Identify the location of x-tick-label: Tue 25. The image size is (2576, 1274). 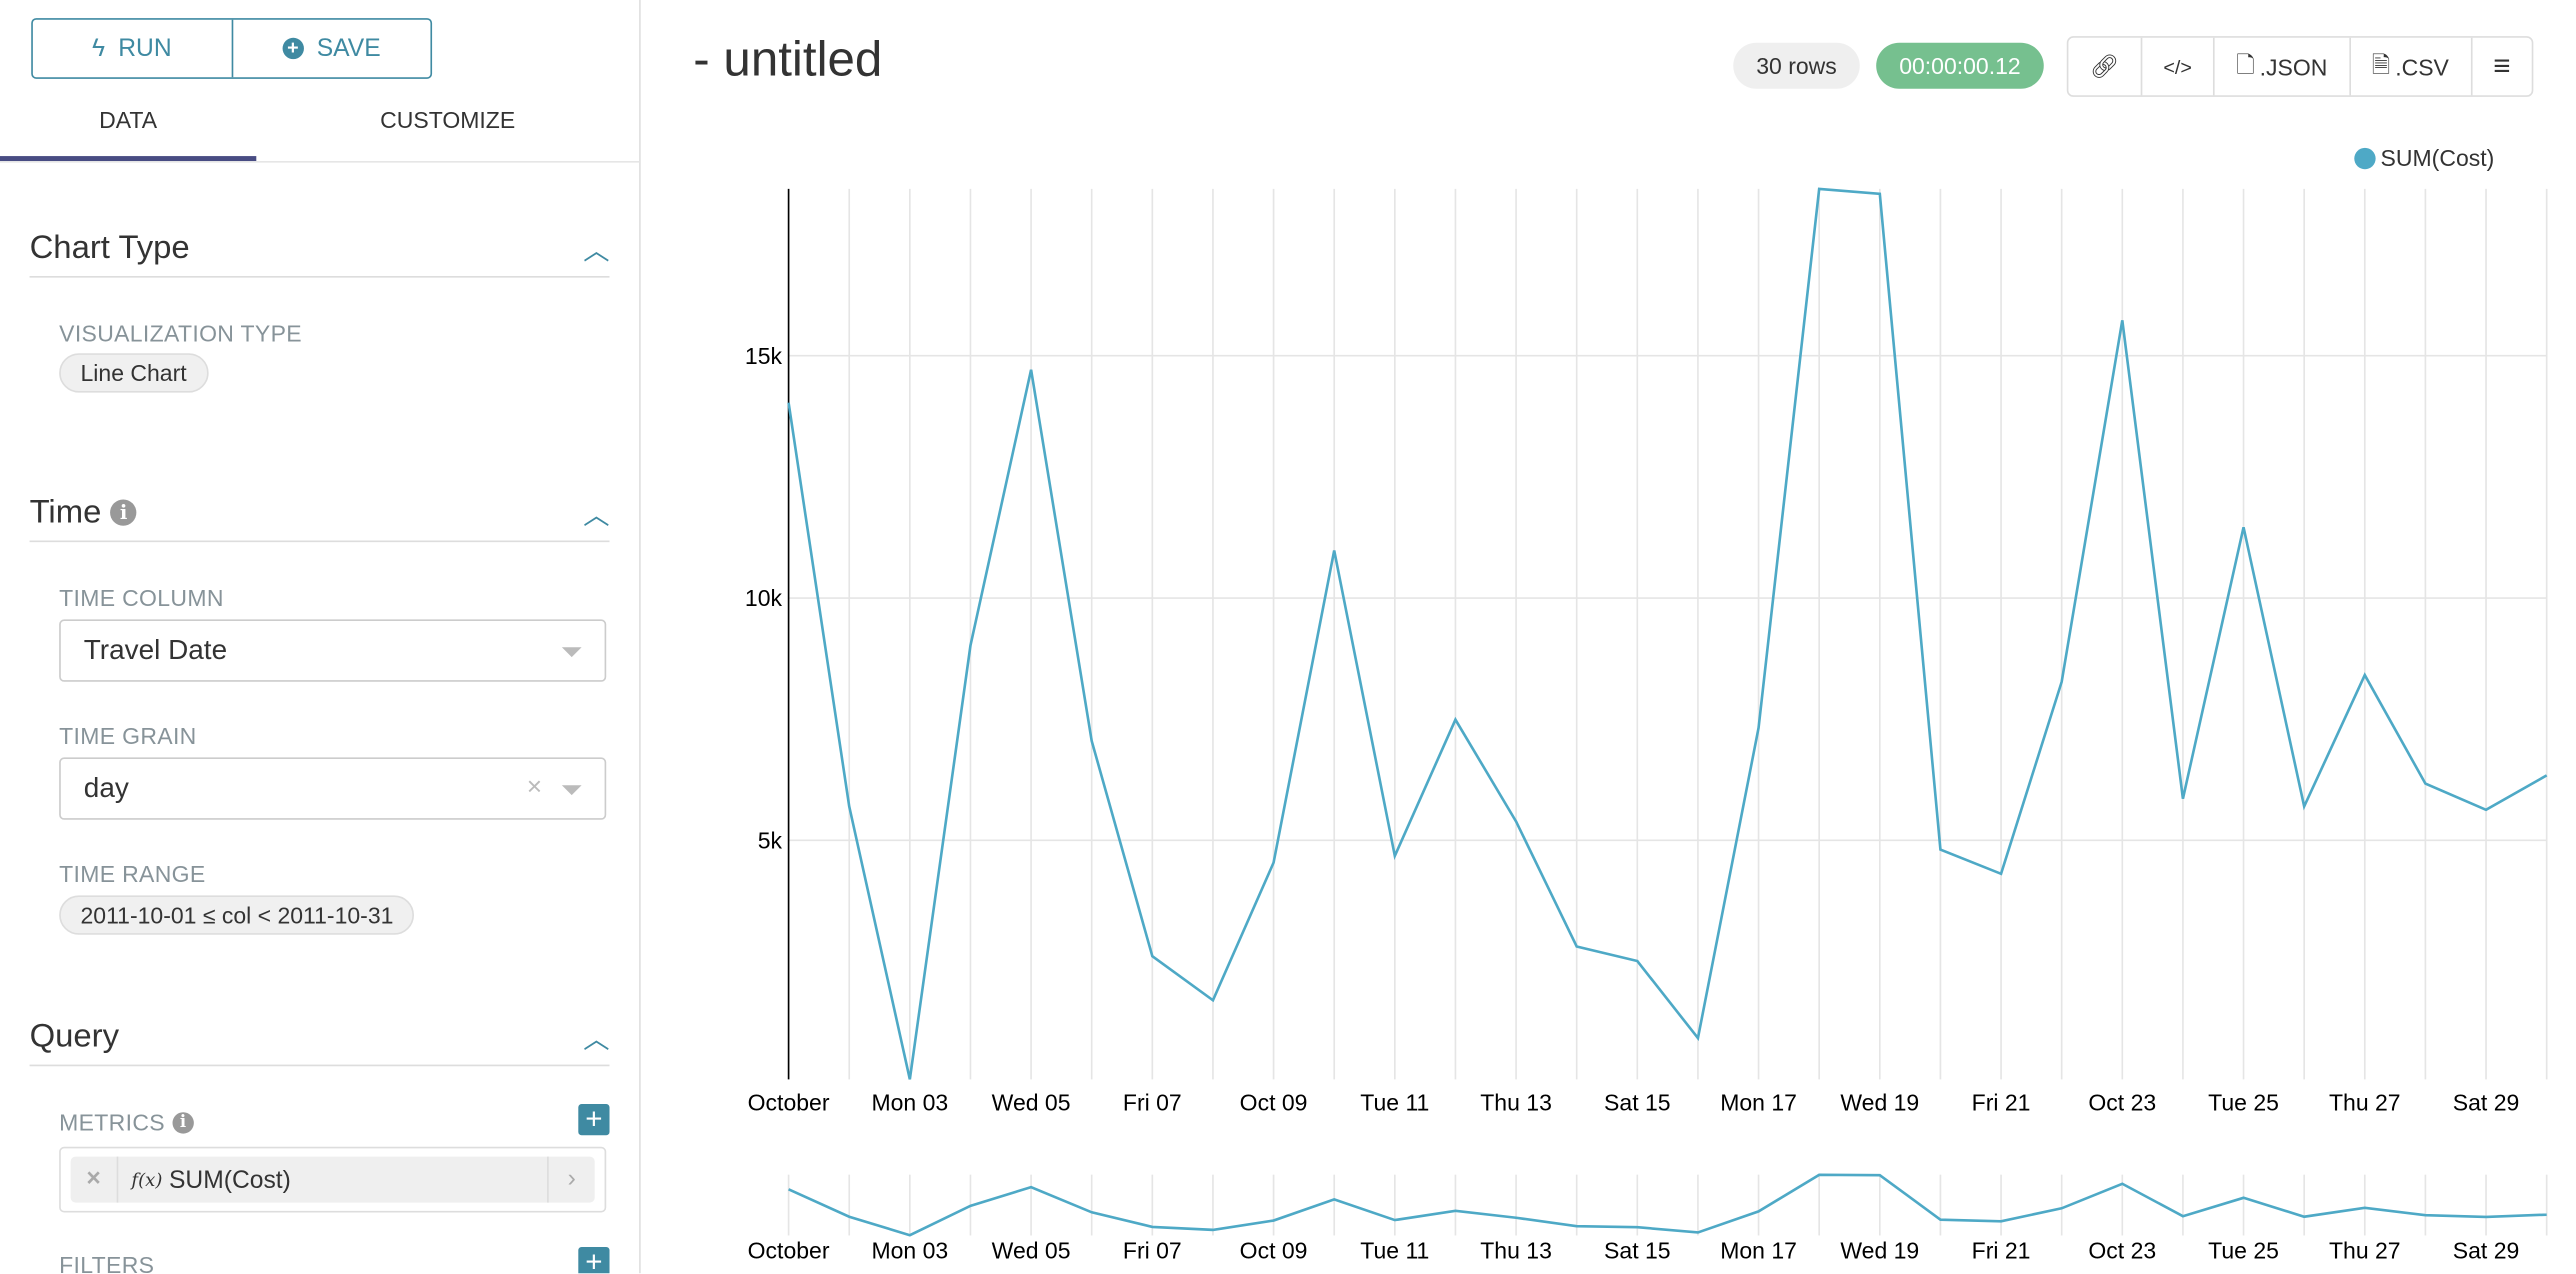
(2243, 1103).